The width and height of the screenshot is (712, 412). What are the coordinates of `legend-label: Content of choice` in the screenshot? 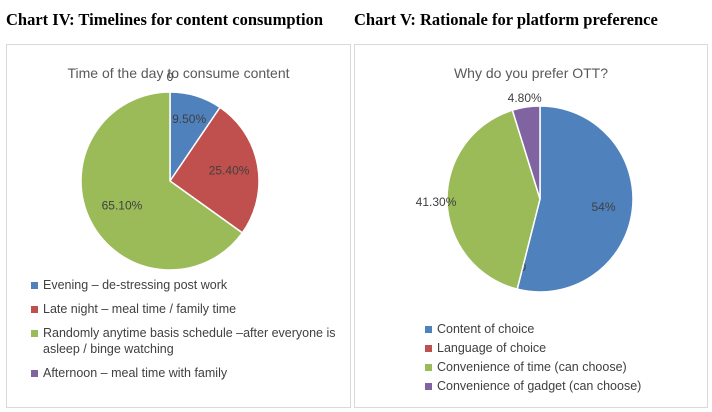 It's located at (486, 329).